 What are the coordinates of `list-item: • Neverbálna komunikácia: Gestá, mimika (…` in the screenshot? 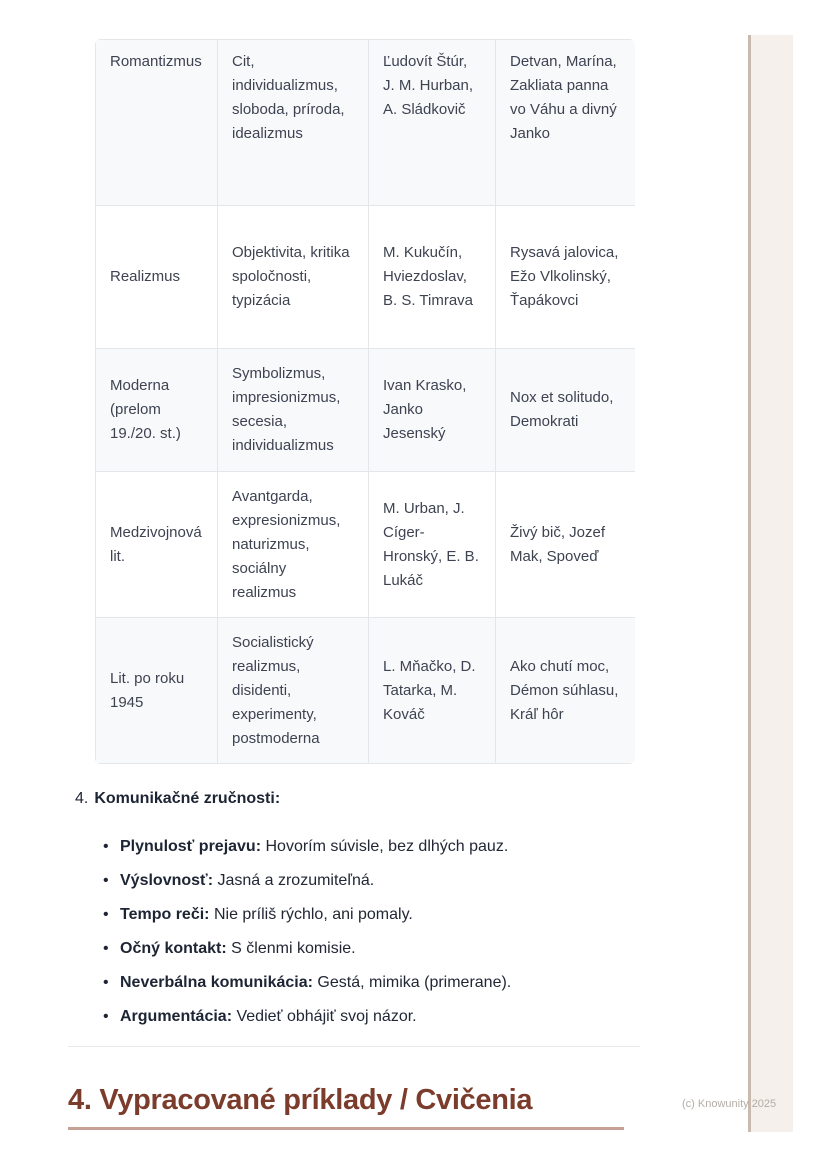 It's located at (371, 983).